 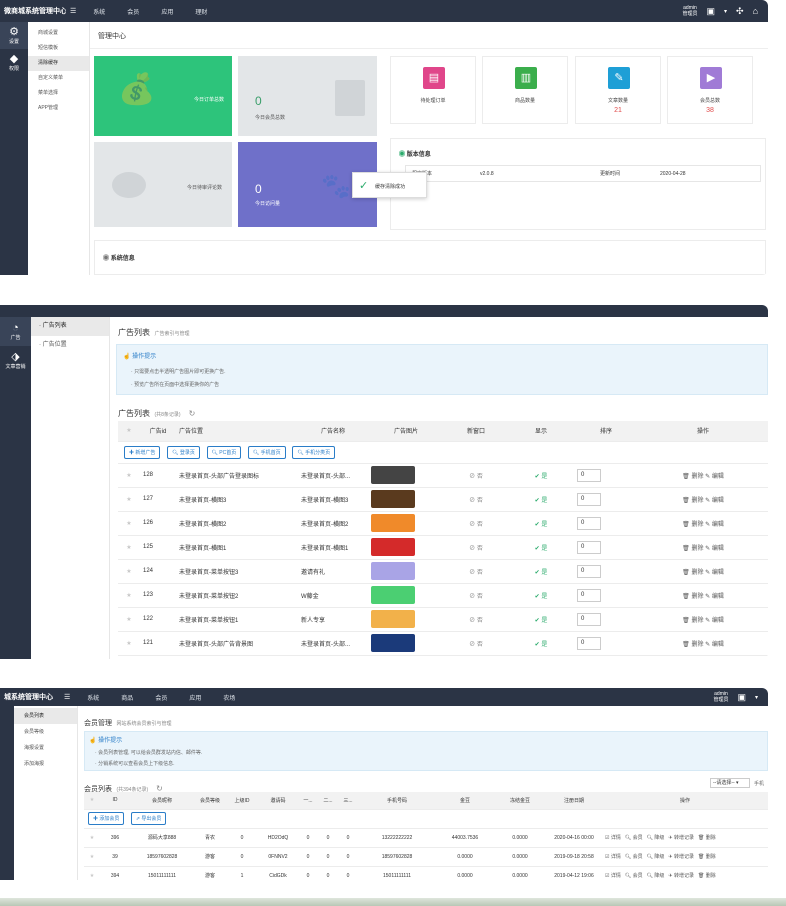 What do you see at coordinates (618, 90) in the screenshot?
I see `quick-card-articles: ✎ 文章数量 21` at bounding box center [618, 90].